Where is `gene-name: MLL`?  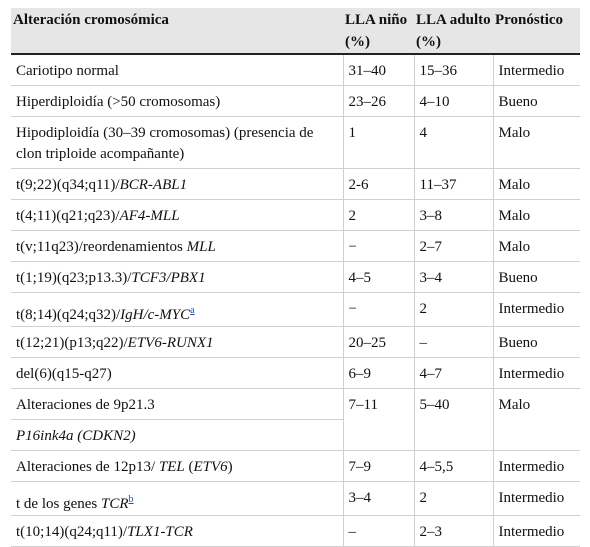 gene-name: MLL is located at coordinates (201, 246).